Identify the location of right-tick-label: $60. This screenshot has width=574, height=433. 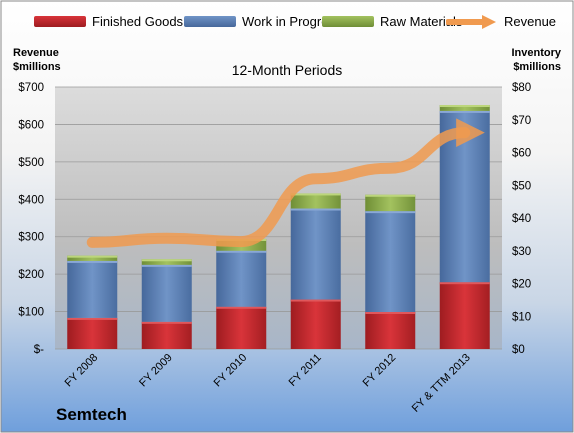
(521, 154).